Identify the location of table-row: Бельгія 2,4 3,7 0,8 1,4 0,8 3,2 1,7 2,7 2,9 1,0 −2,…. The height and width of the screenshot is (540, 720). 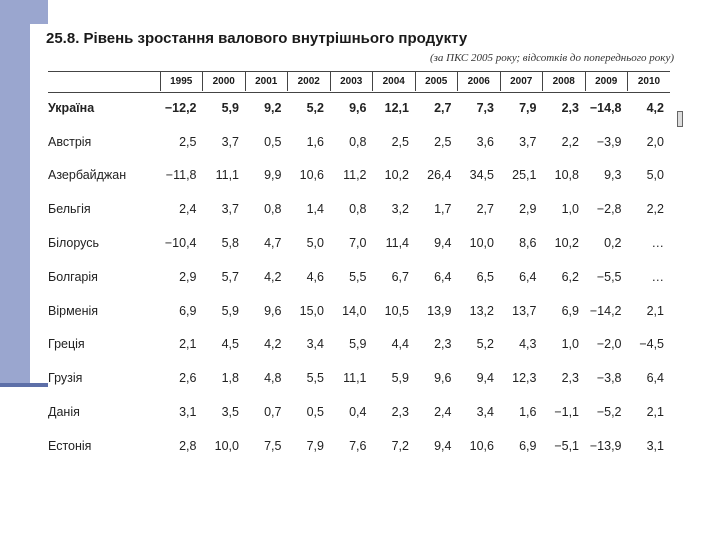
(359, 209).